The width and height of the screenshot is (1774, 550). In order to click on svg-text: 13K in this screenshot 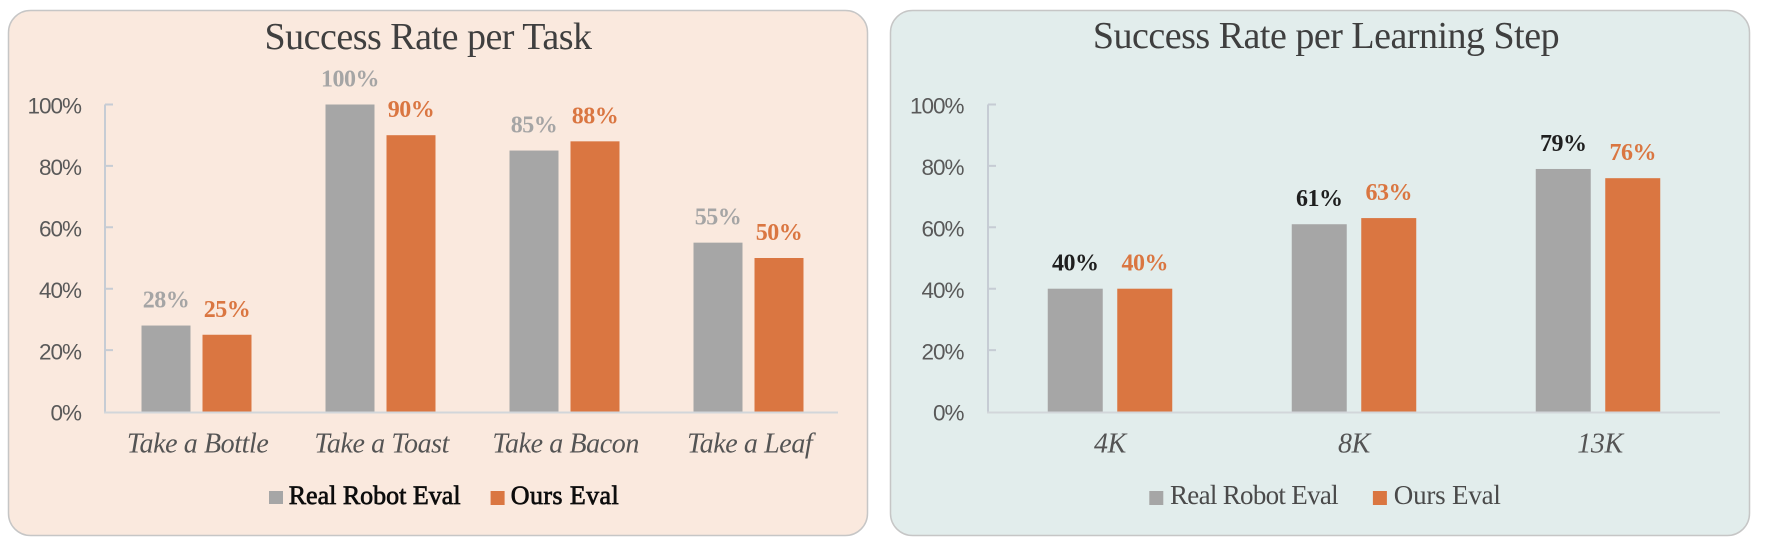, I will do `click(1600, 444)`.